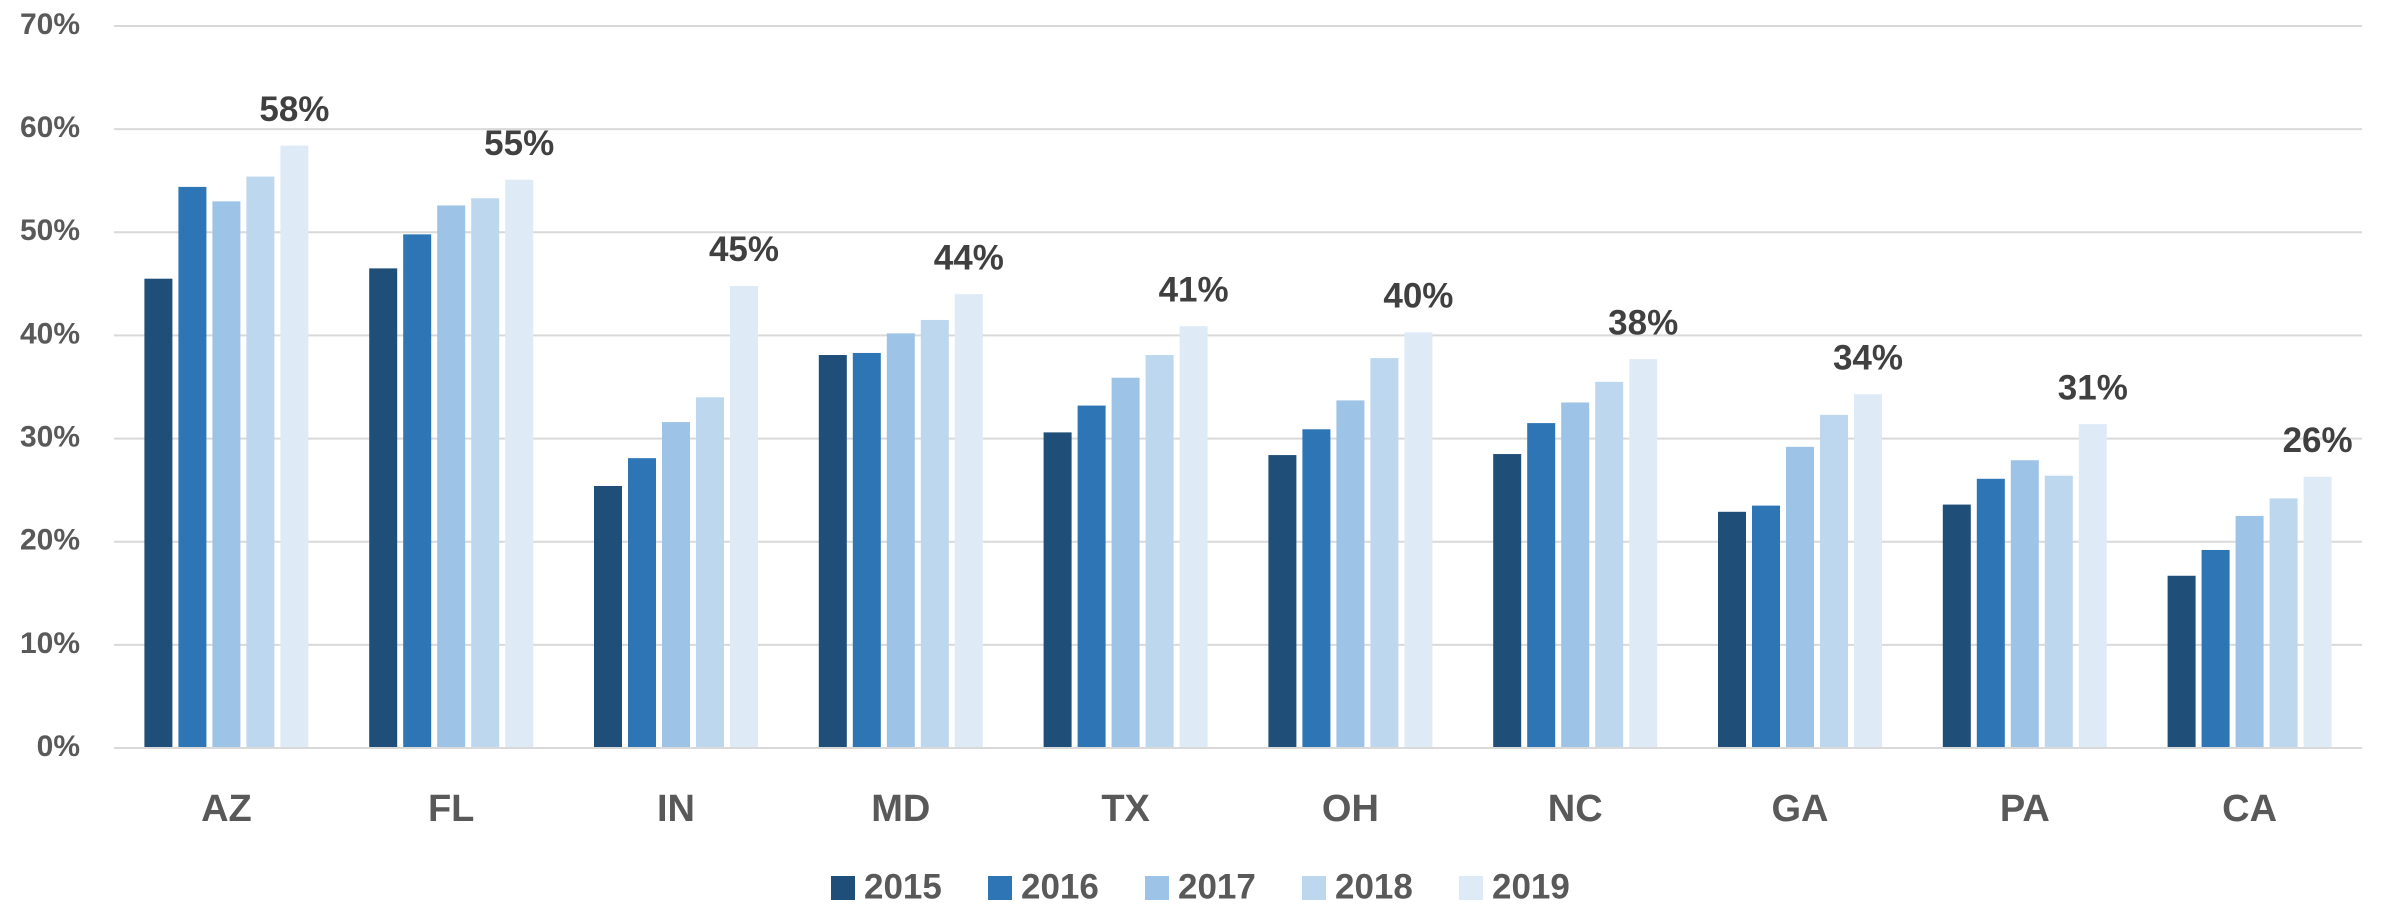  Describe the element at coordinates (50, 540) in the screenshot. I see `y-tick-label: 20%` at that location.